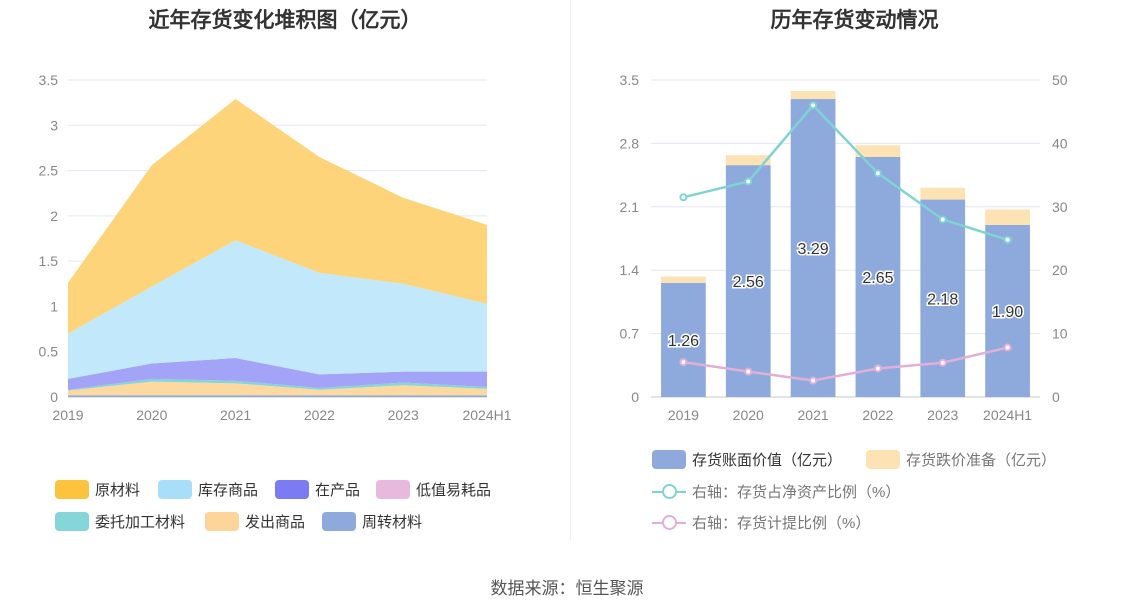  I want to click on left-chart-title: 近年存货变化堆积图（亿元）, so click(285, 20).